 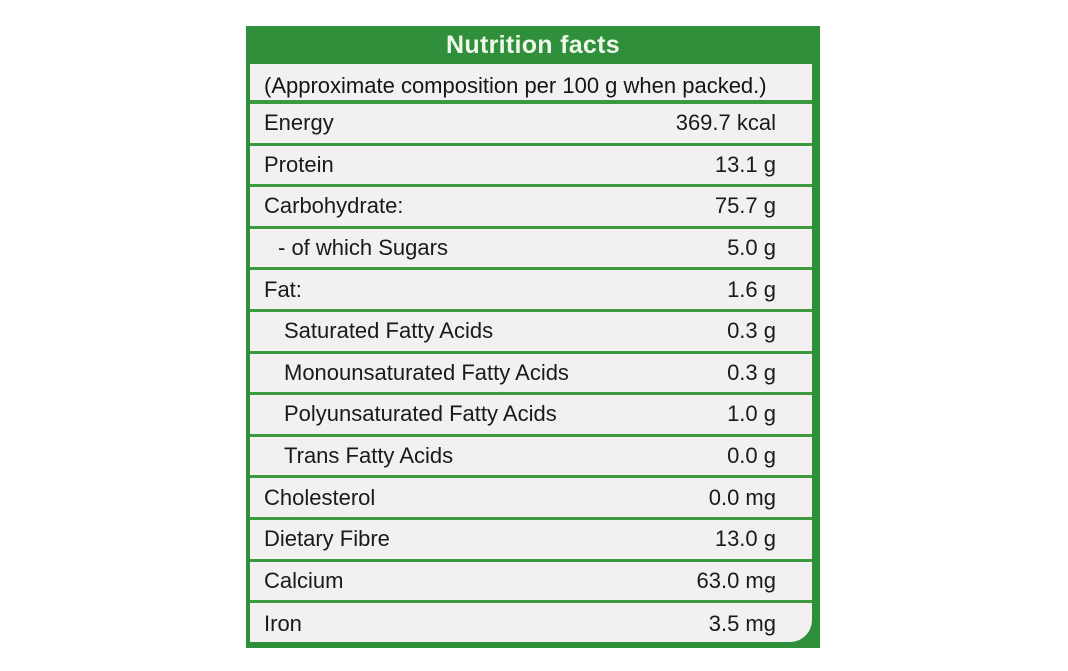 What do you see at coordinates (751, 289) in the screenshot?
I see `row-value: 1.6 g` at bounding box center [751, 289].